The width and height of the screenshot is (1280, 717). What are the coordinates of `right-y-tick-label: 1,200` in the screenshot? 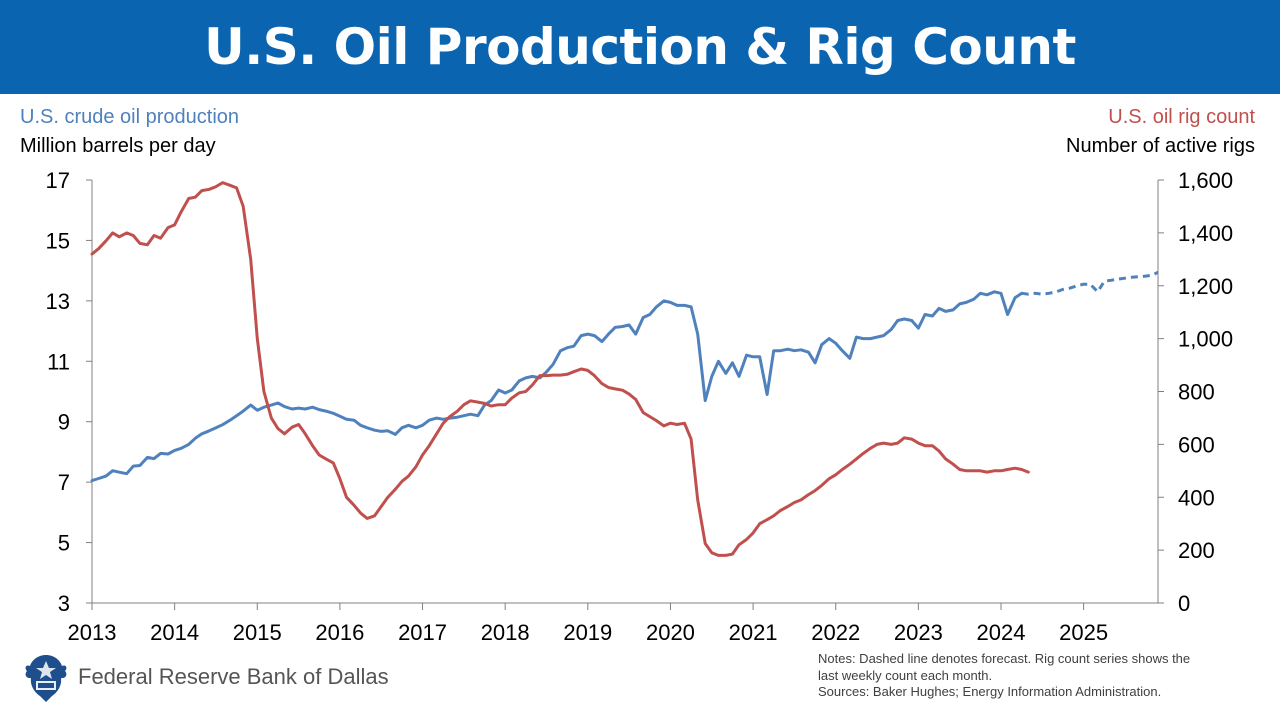 It's located at (1205, 286).